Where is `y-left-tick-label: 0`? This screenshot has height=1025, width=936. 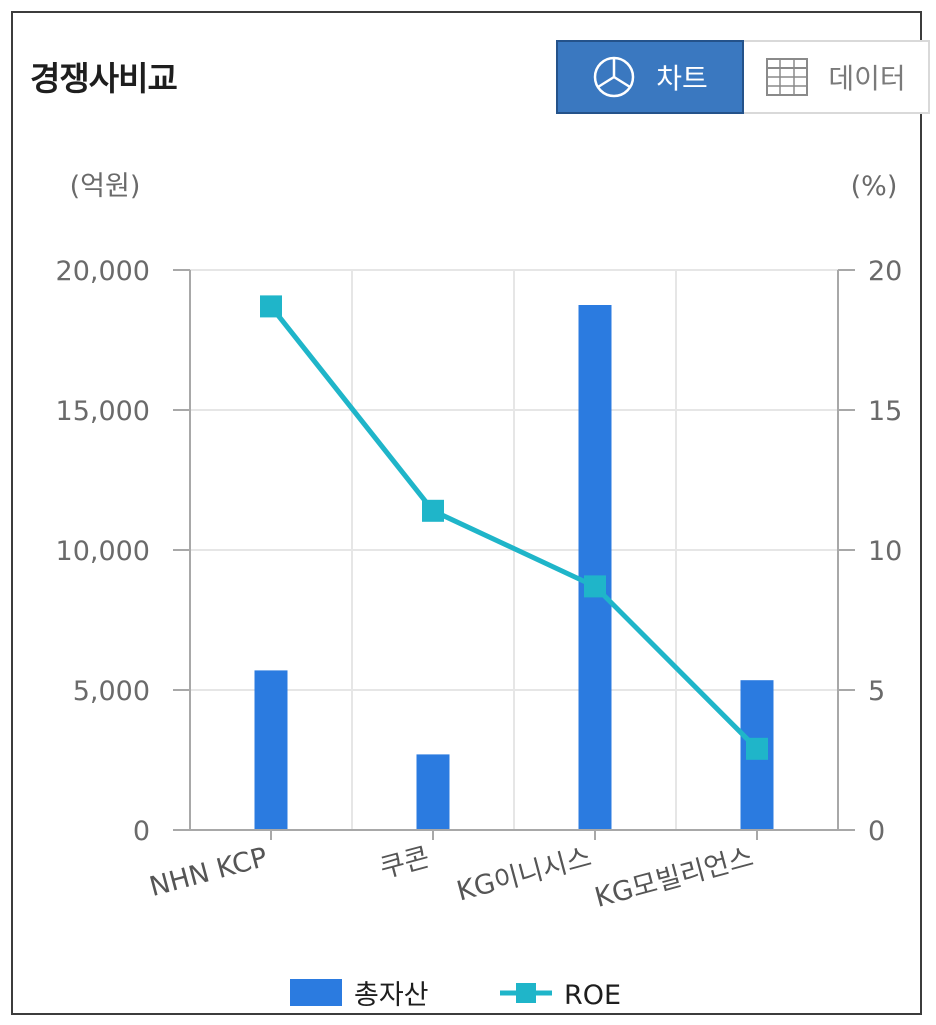 y-left-tick-label: 0 is located at coordinates (141, 831).